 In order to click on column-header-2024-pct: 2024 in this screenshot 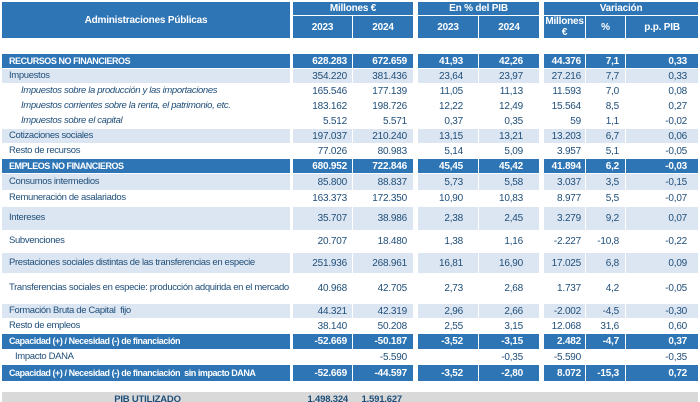, I will do `click(512, 27)`.